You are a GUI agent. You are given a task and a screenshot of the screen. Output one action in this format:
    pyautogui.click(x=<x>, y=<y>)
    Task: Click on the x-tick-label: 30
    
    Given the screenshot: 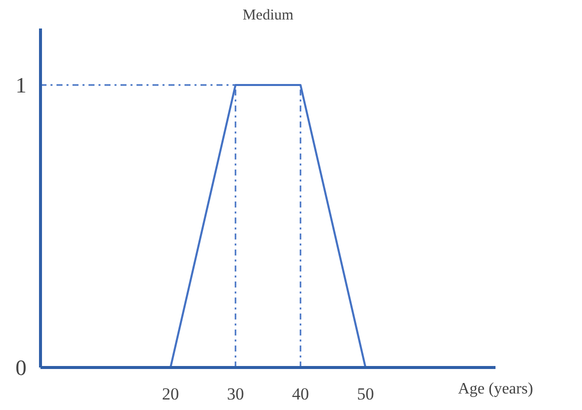 What is the action you would take?
    pyautogui.click(x=235, y=394)
    